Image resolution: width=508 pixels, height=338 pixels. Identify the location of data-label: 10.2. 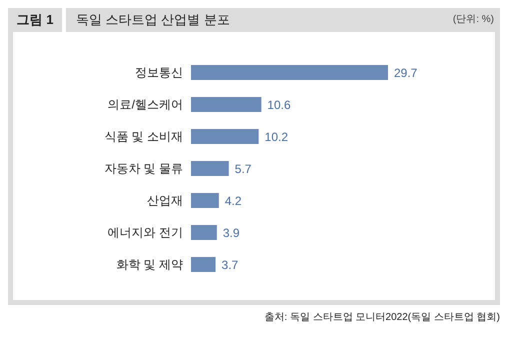
(276, 137).